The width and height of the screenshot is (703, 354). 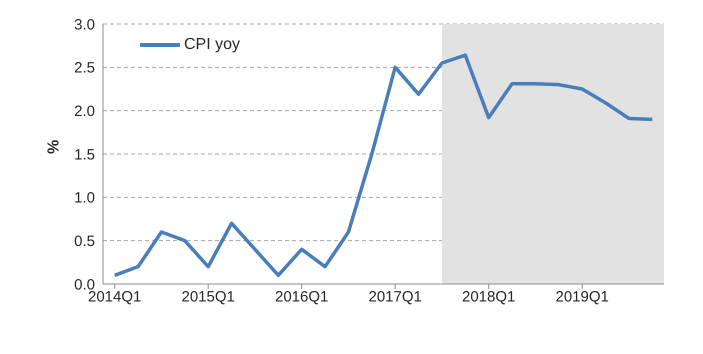 What do you see at coordinates (84, 155) in the screenshot?
I see `y-tick-label: 1.5` at bounding box center [84, 155].